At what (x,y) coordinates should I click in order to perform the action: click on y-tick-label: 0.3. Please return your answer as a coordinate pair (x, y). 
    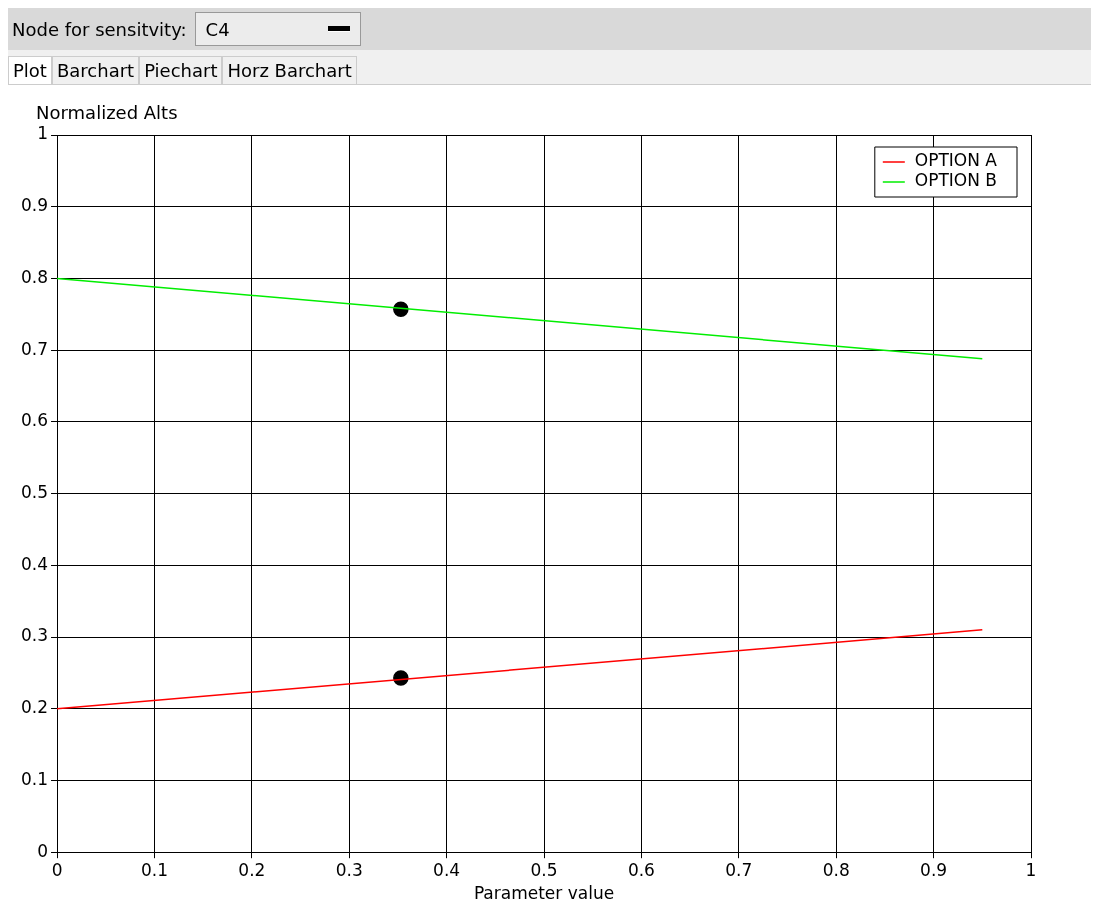
    Looking at the image, I should click on (34, 635).